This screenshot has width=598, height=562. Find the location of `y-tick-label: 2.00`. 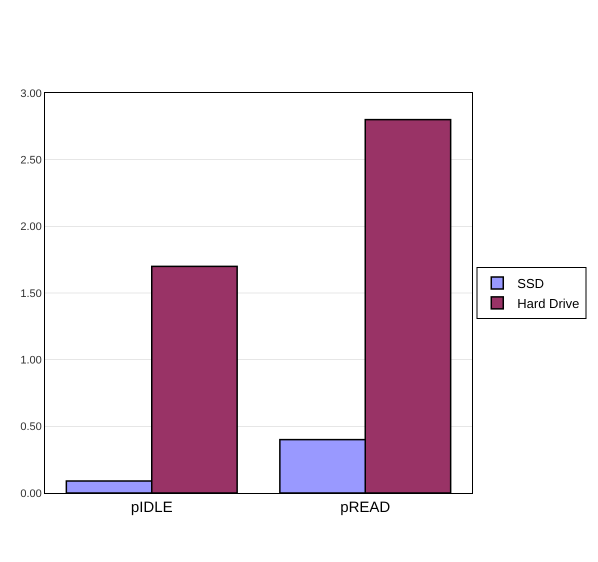

y-tick-label: 2.00 is located at coordinates (31, 227).